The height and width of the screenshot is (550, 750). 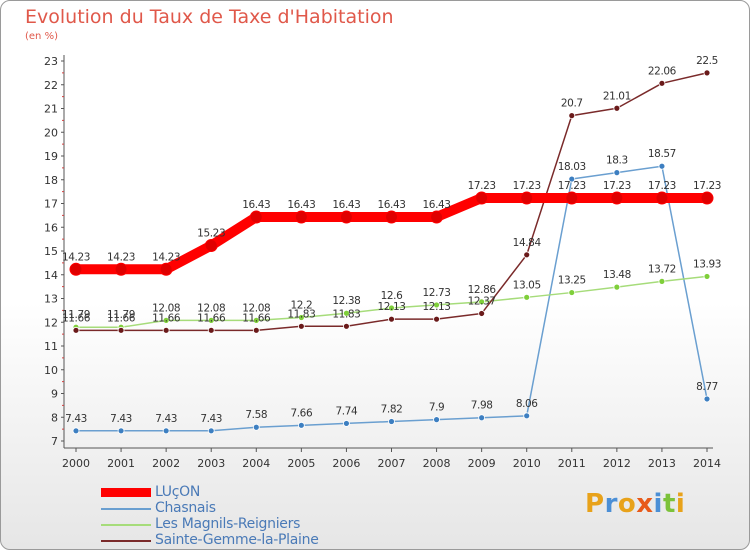 What do you see at coordinates (572, 281) in the screenshot?
I see `data-label: 13.25` at bounding box center [572, 281].